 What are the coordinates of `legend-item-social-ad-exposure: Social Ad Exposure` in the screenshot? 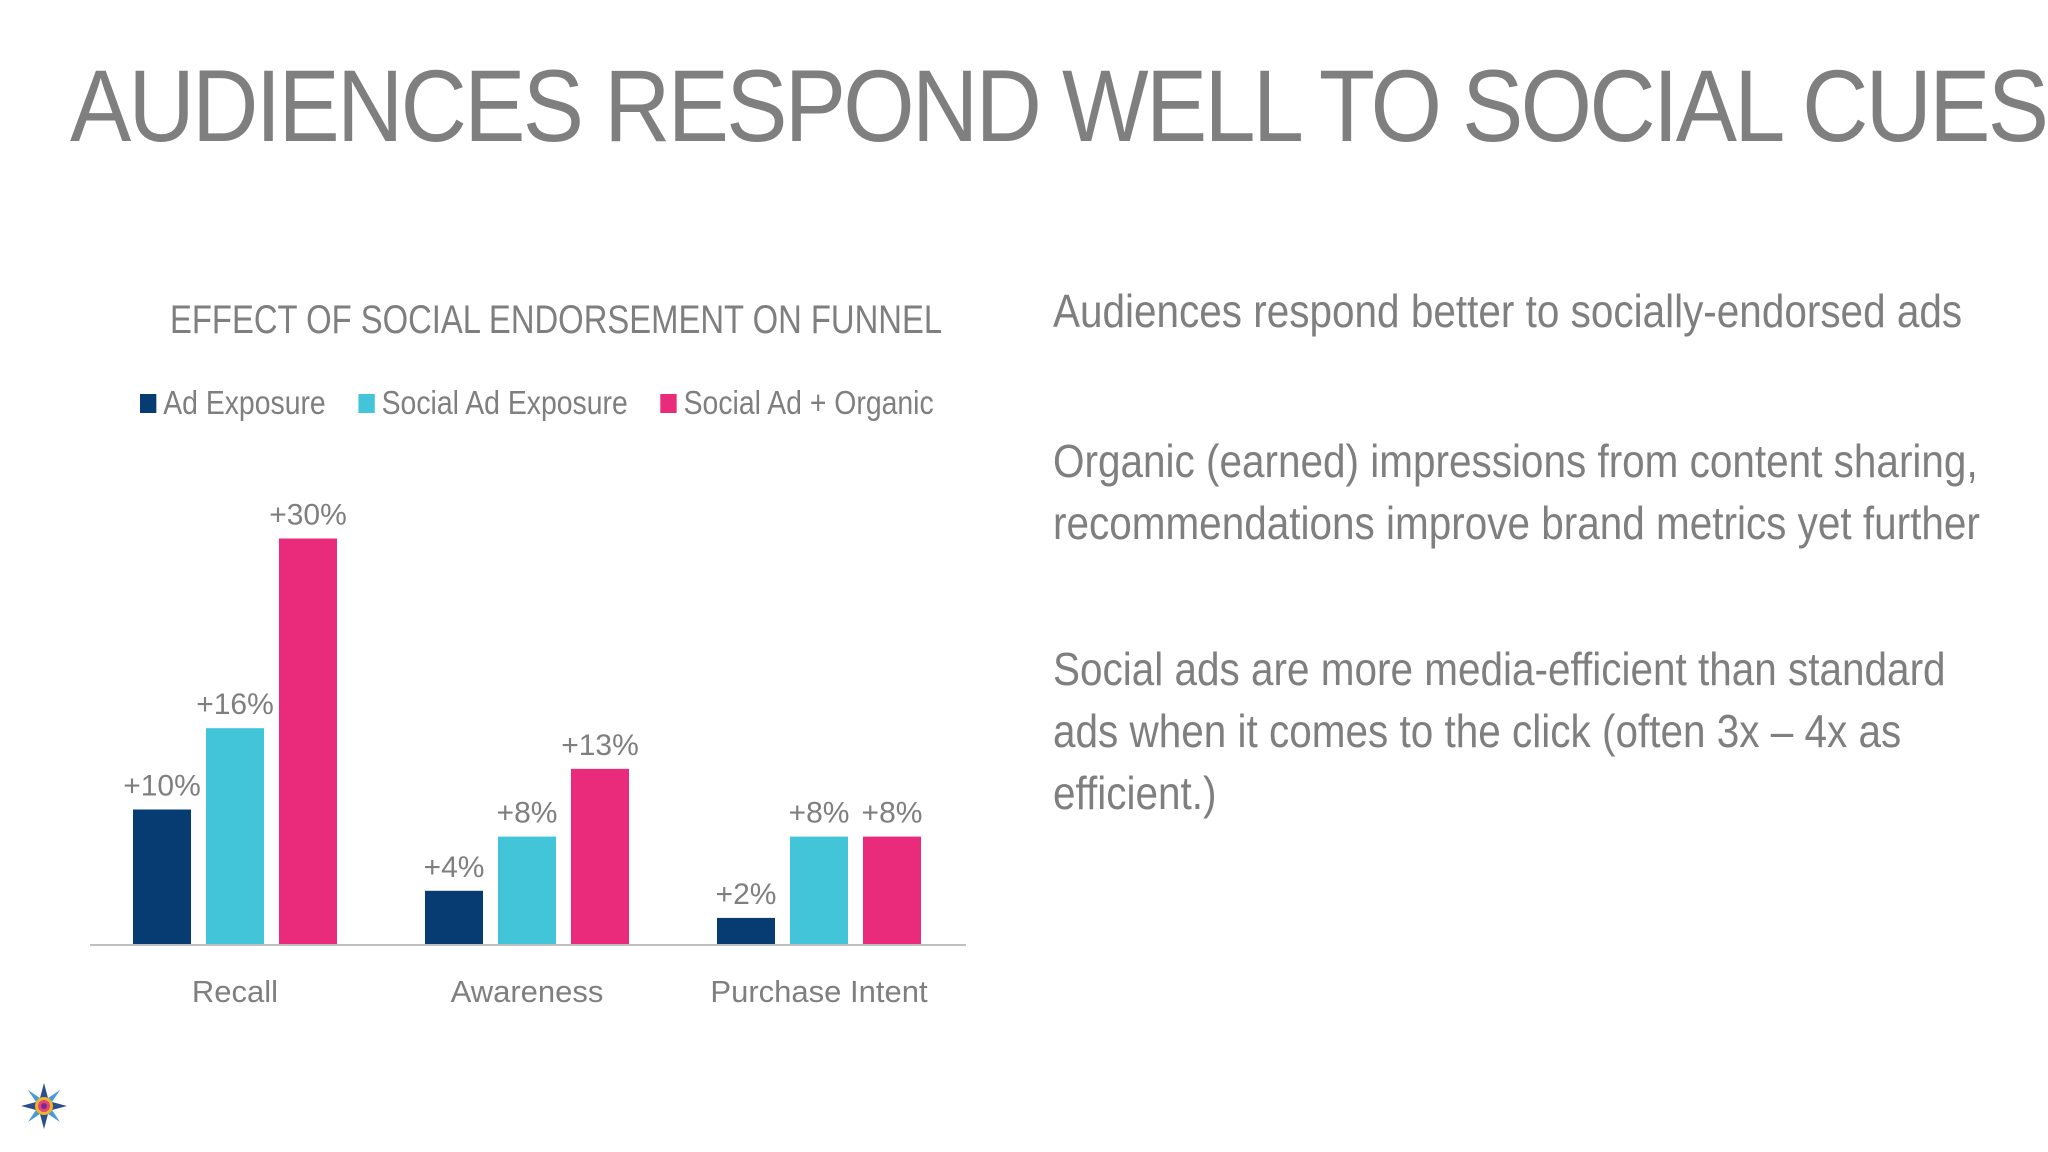 It's located at (493, 403).